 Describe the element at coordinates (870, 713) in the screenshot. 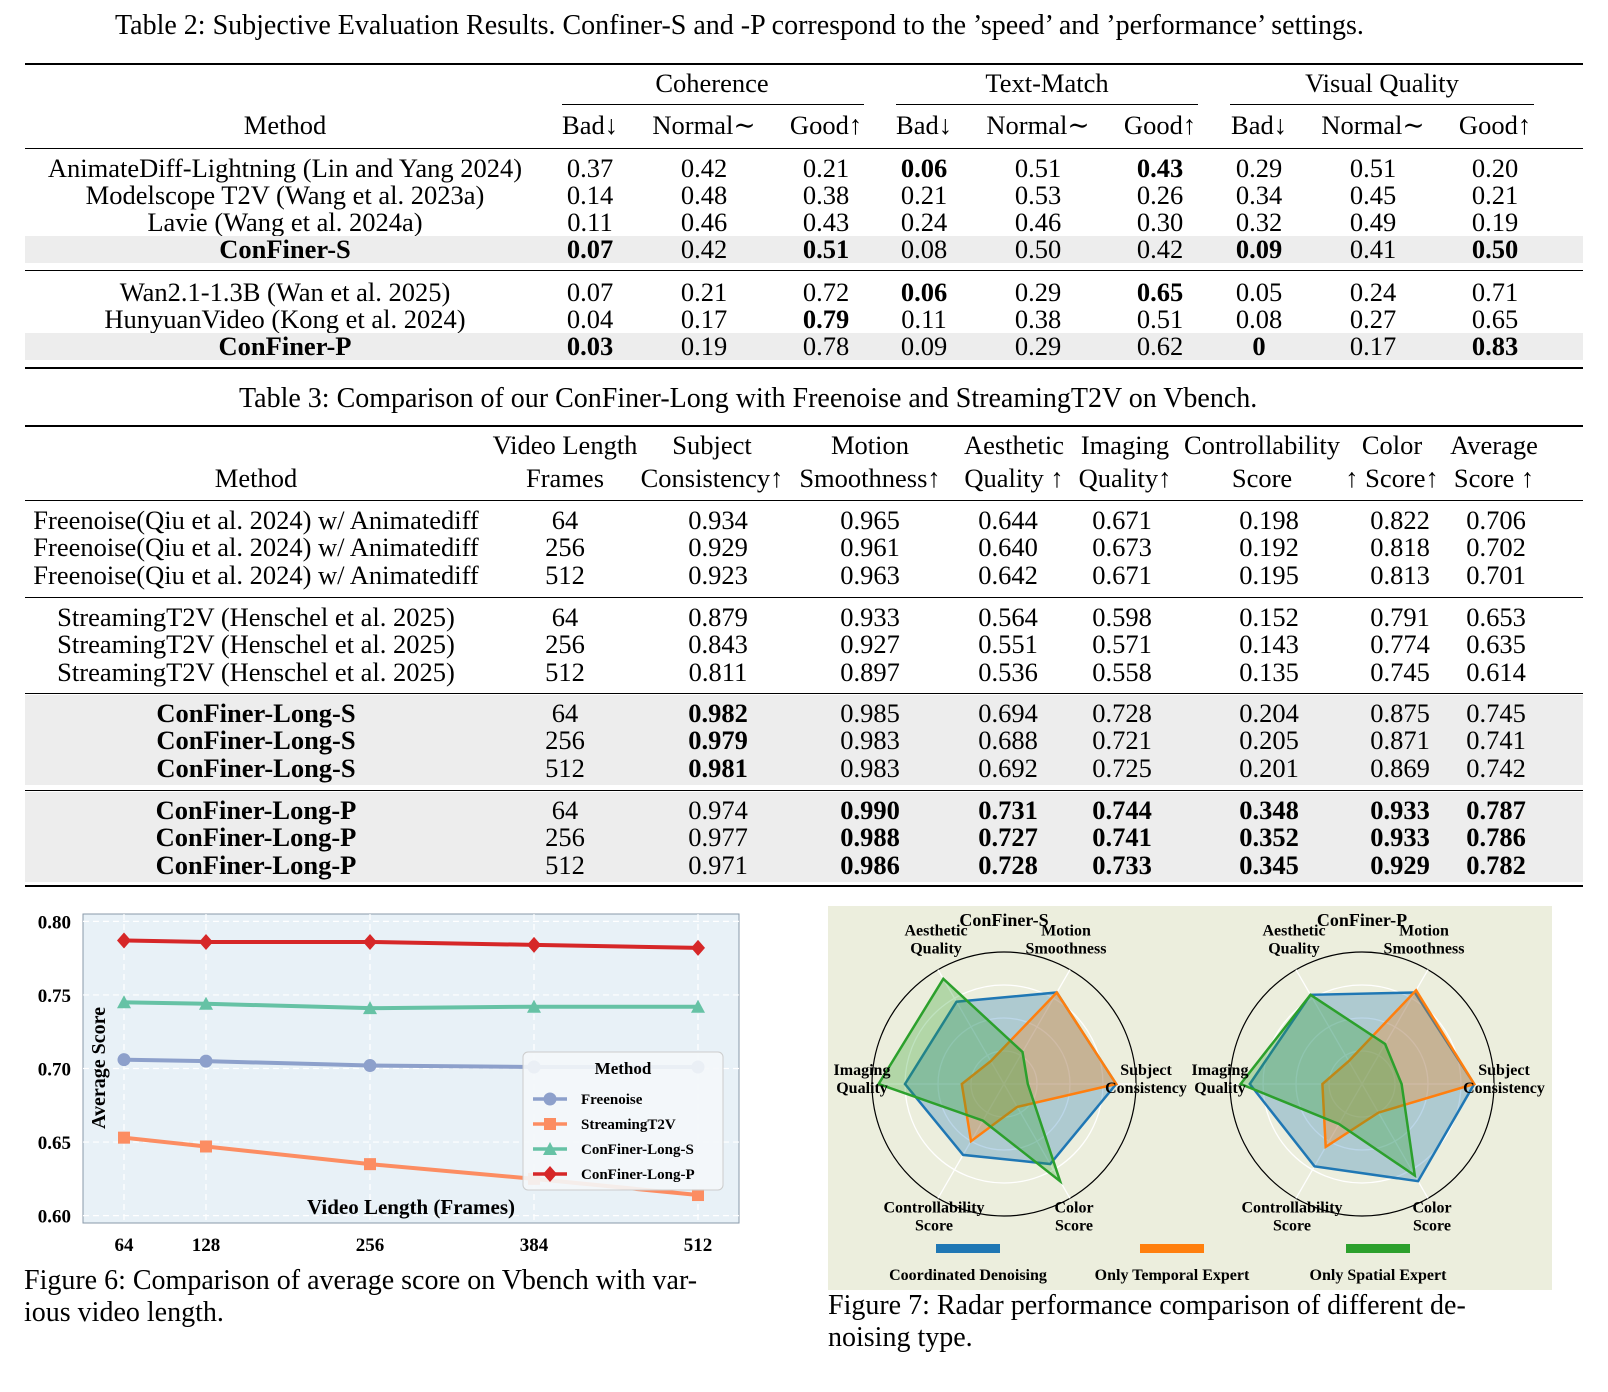

I see `table3-value-cell: 0.985` at that location.